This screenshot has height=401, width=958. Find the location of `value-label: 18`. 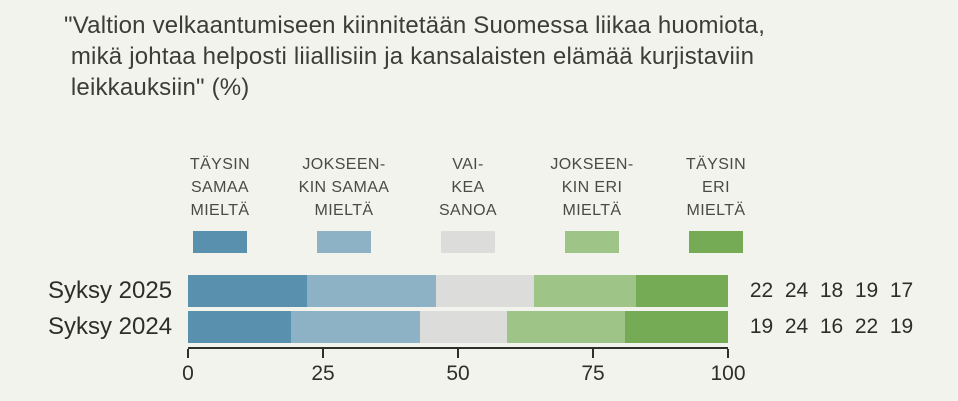

value-label: 18 is located at coordinates (831, 290).